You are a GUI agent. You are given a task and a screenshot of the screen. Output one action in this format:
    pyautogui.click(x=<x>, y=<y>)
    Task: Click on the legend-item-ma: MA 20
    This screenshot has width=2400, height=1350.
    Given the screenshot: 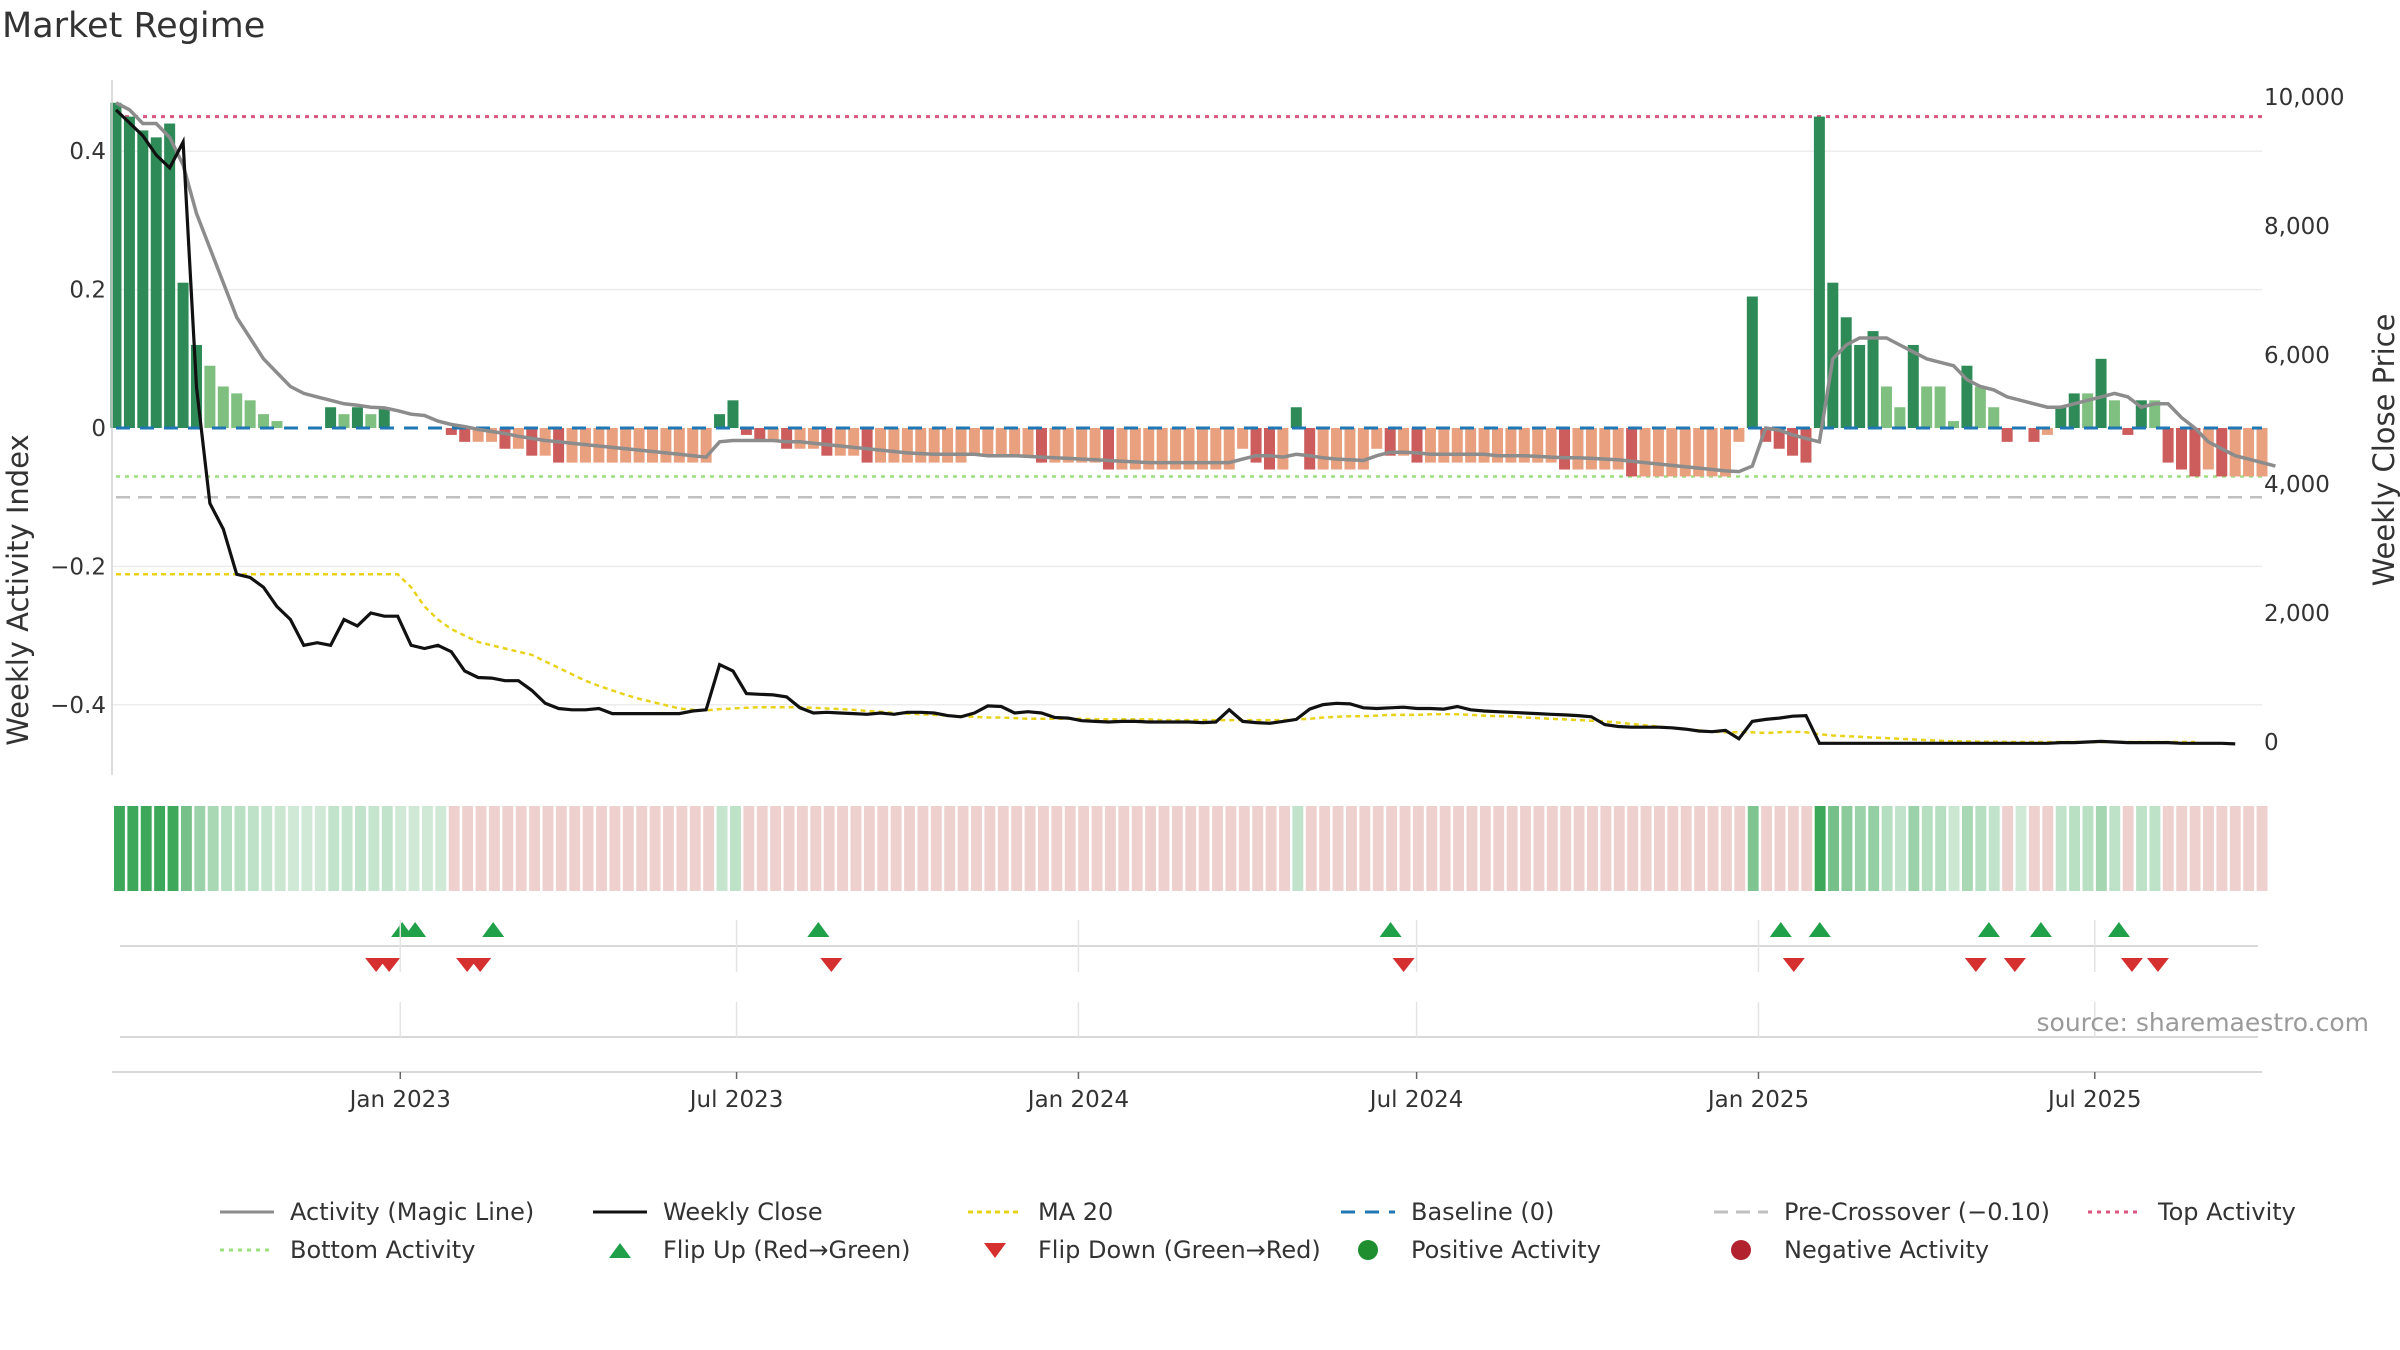 What is the action you would take?
    pyautogui.click(x=1039, y=1212)
    